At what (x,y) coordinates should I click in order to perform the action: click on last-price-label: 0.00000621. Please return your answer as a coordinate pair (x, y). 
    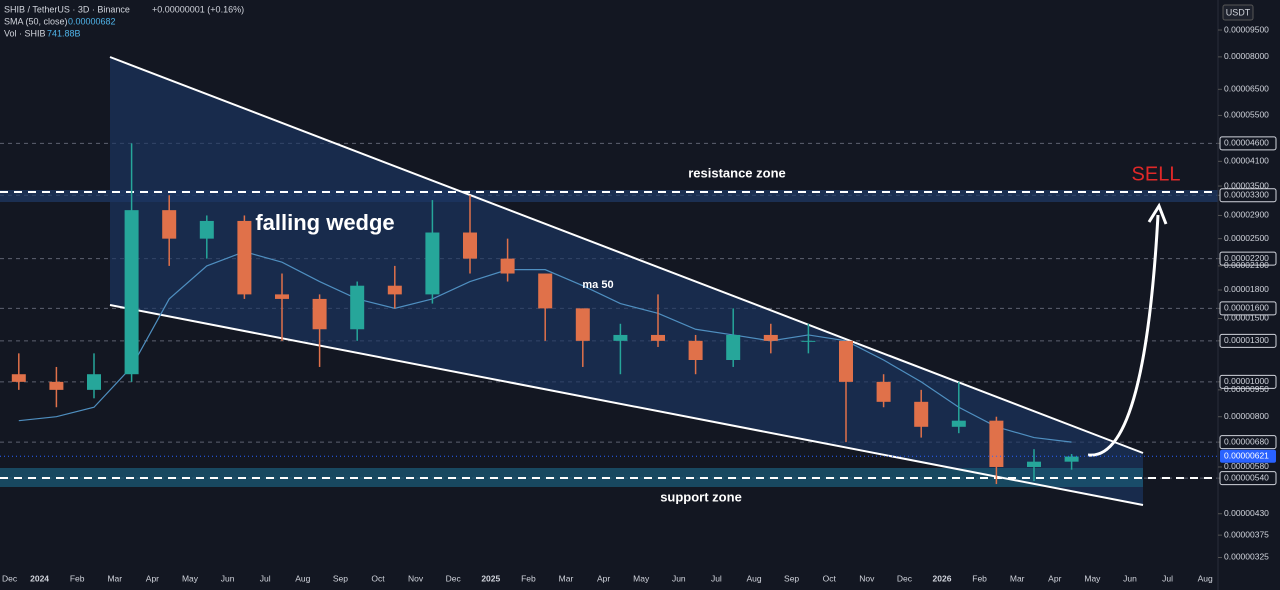
    Looking at the image, I should click on (1246, 456).